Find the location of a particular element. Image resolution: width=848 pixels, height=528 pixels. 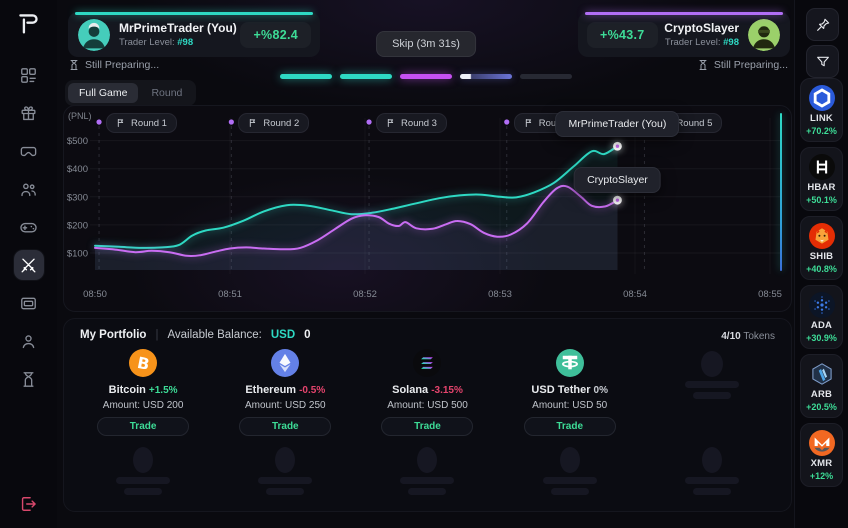

round-progress is located at coordinates (426, 76).